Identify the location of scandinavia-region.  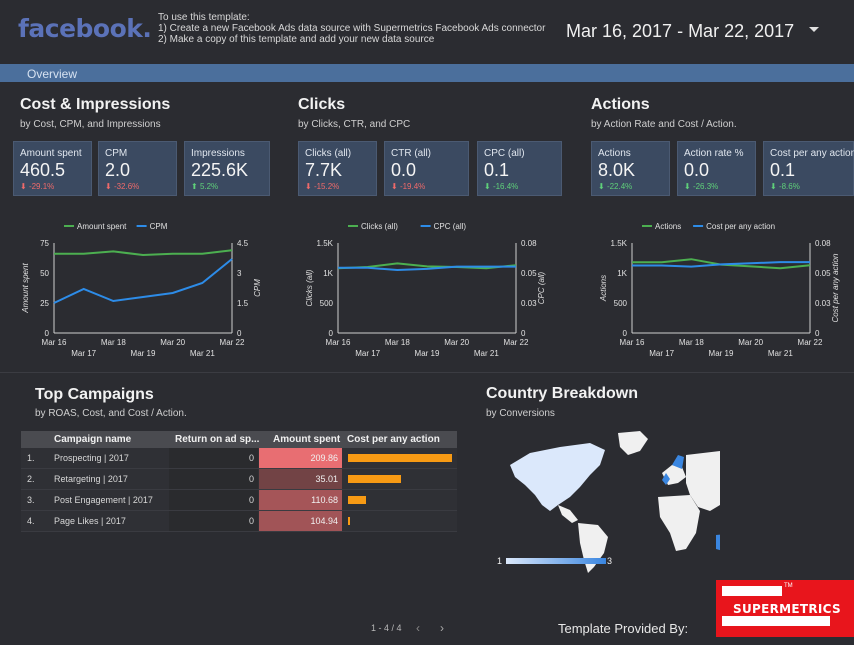
(678, 462).